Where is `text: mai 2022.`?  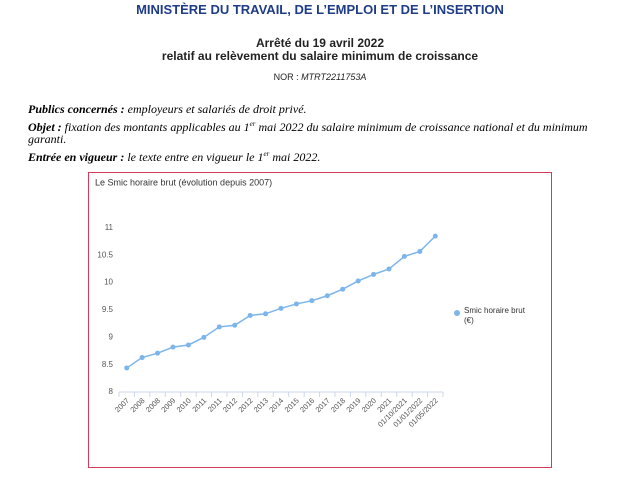 text: mai 2022. is located at coordinates (296, 157).